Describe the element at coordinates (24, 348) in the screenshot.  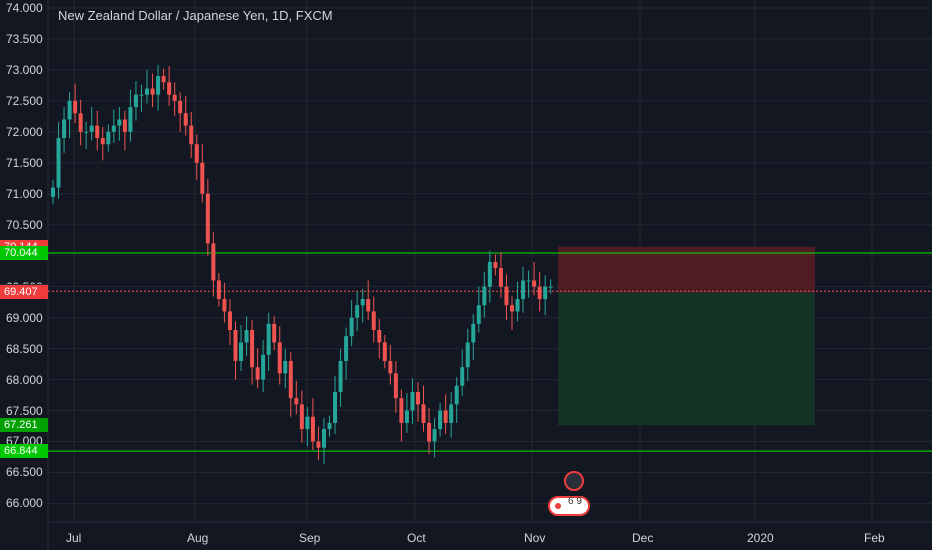
I see `price-axis-label: 68.500` at that location.